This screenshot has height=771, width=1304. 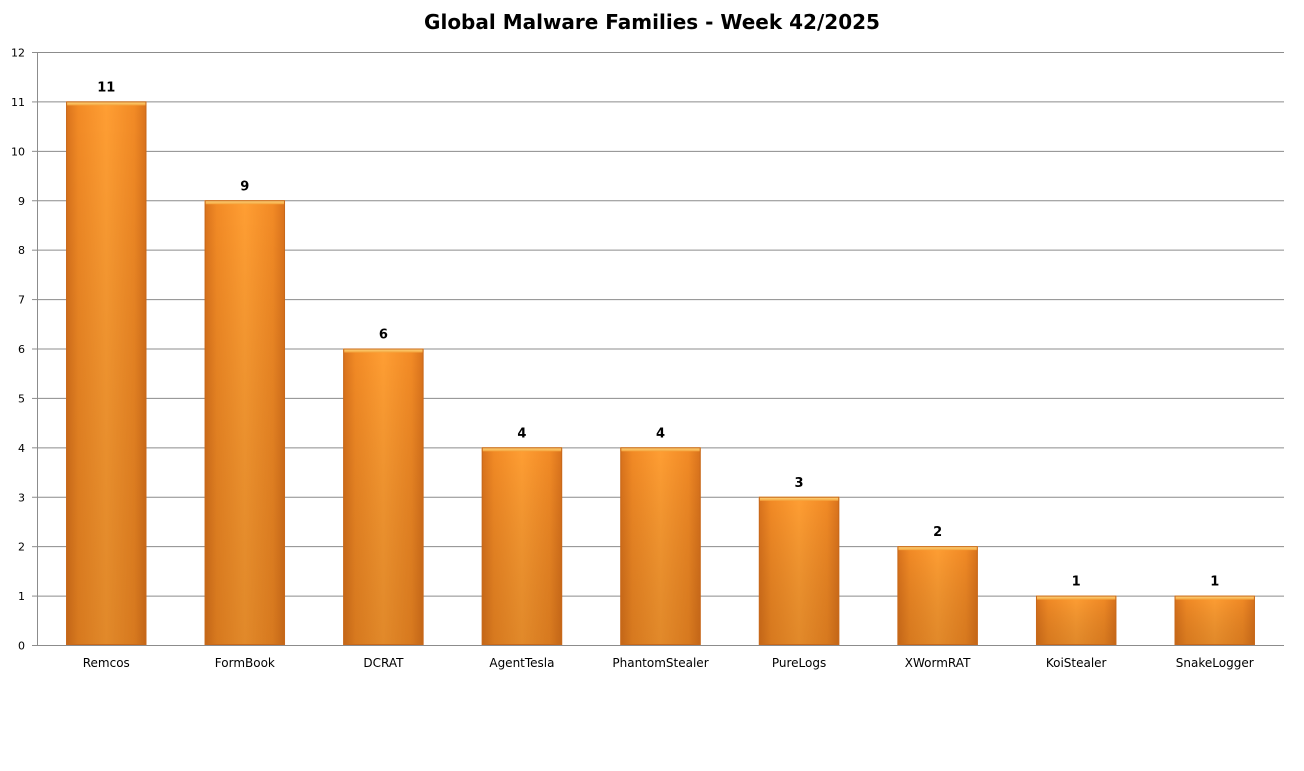 What do you see at coordinates (660, 663) in the screenshot?
I see `x-tick-label: PhantomStealer` at bounding box center [660, 663].